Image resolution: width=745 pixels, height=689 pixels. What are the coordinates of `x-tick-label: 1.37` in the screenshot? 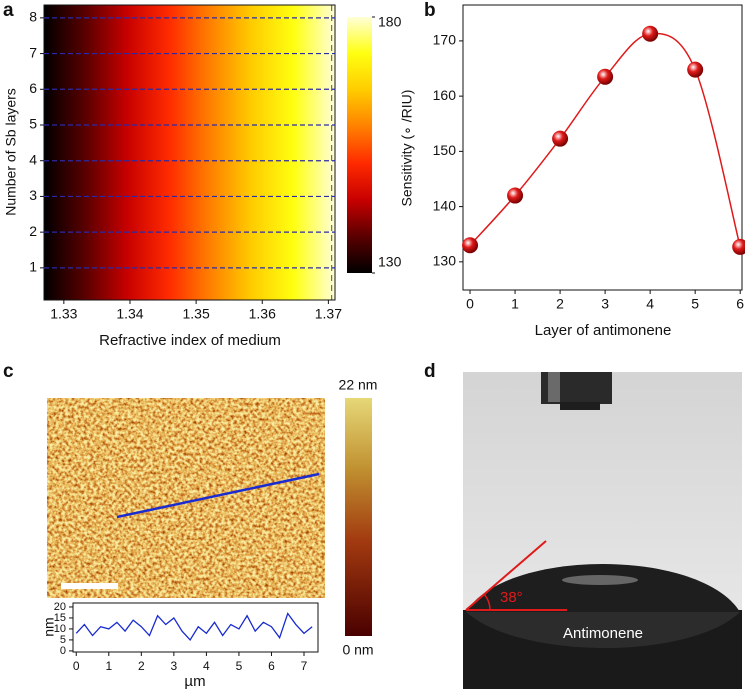 It's located at (328, 314).